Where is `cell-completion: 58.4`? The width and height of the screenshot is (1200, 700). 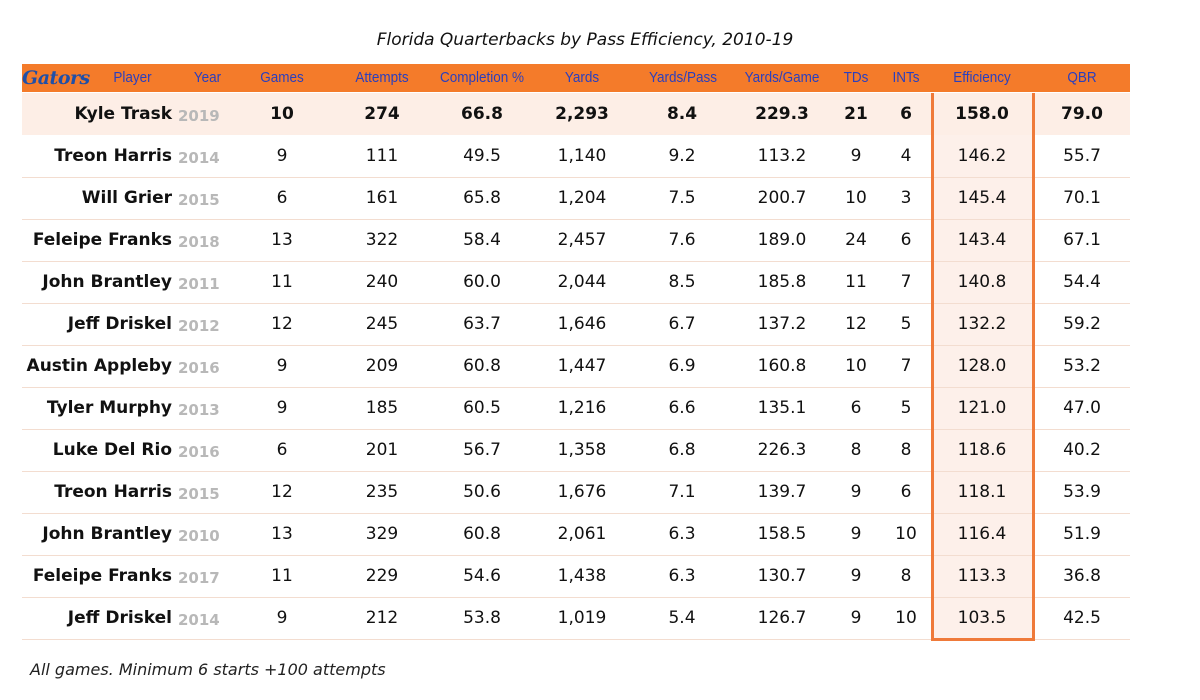 cell-completion: 58.4 is located at coordinates (482, 240).